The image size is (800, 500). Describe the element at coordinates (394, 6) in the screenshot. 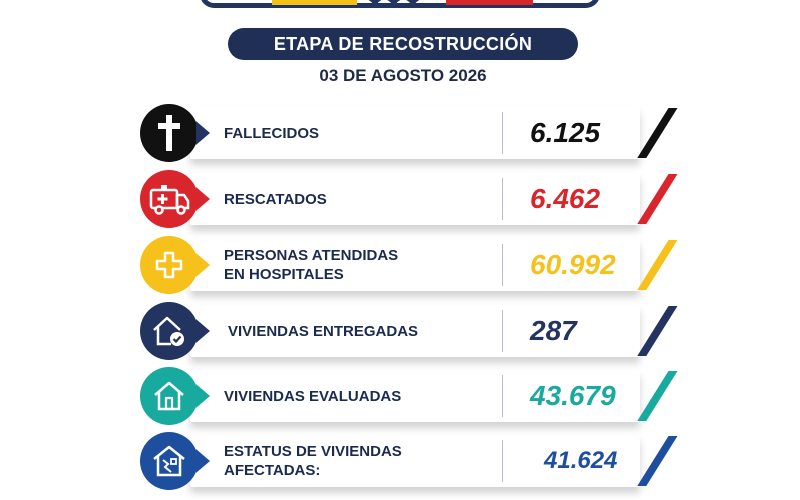

I see `stars-decoration: ★★★` at that location.